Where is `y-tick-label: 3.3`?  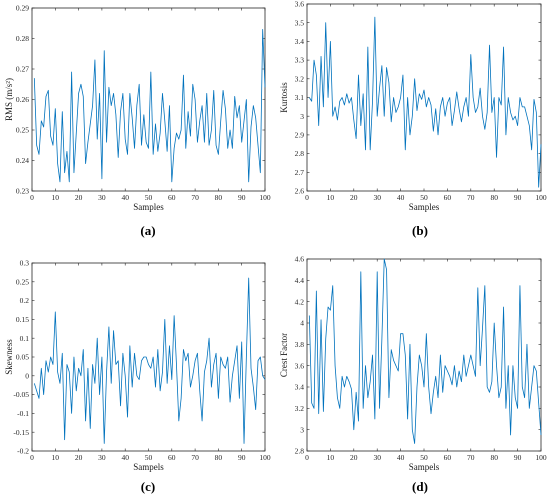 y-tick-label: 3.3 is located at coordinates (300, 60).